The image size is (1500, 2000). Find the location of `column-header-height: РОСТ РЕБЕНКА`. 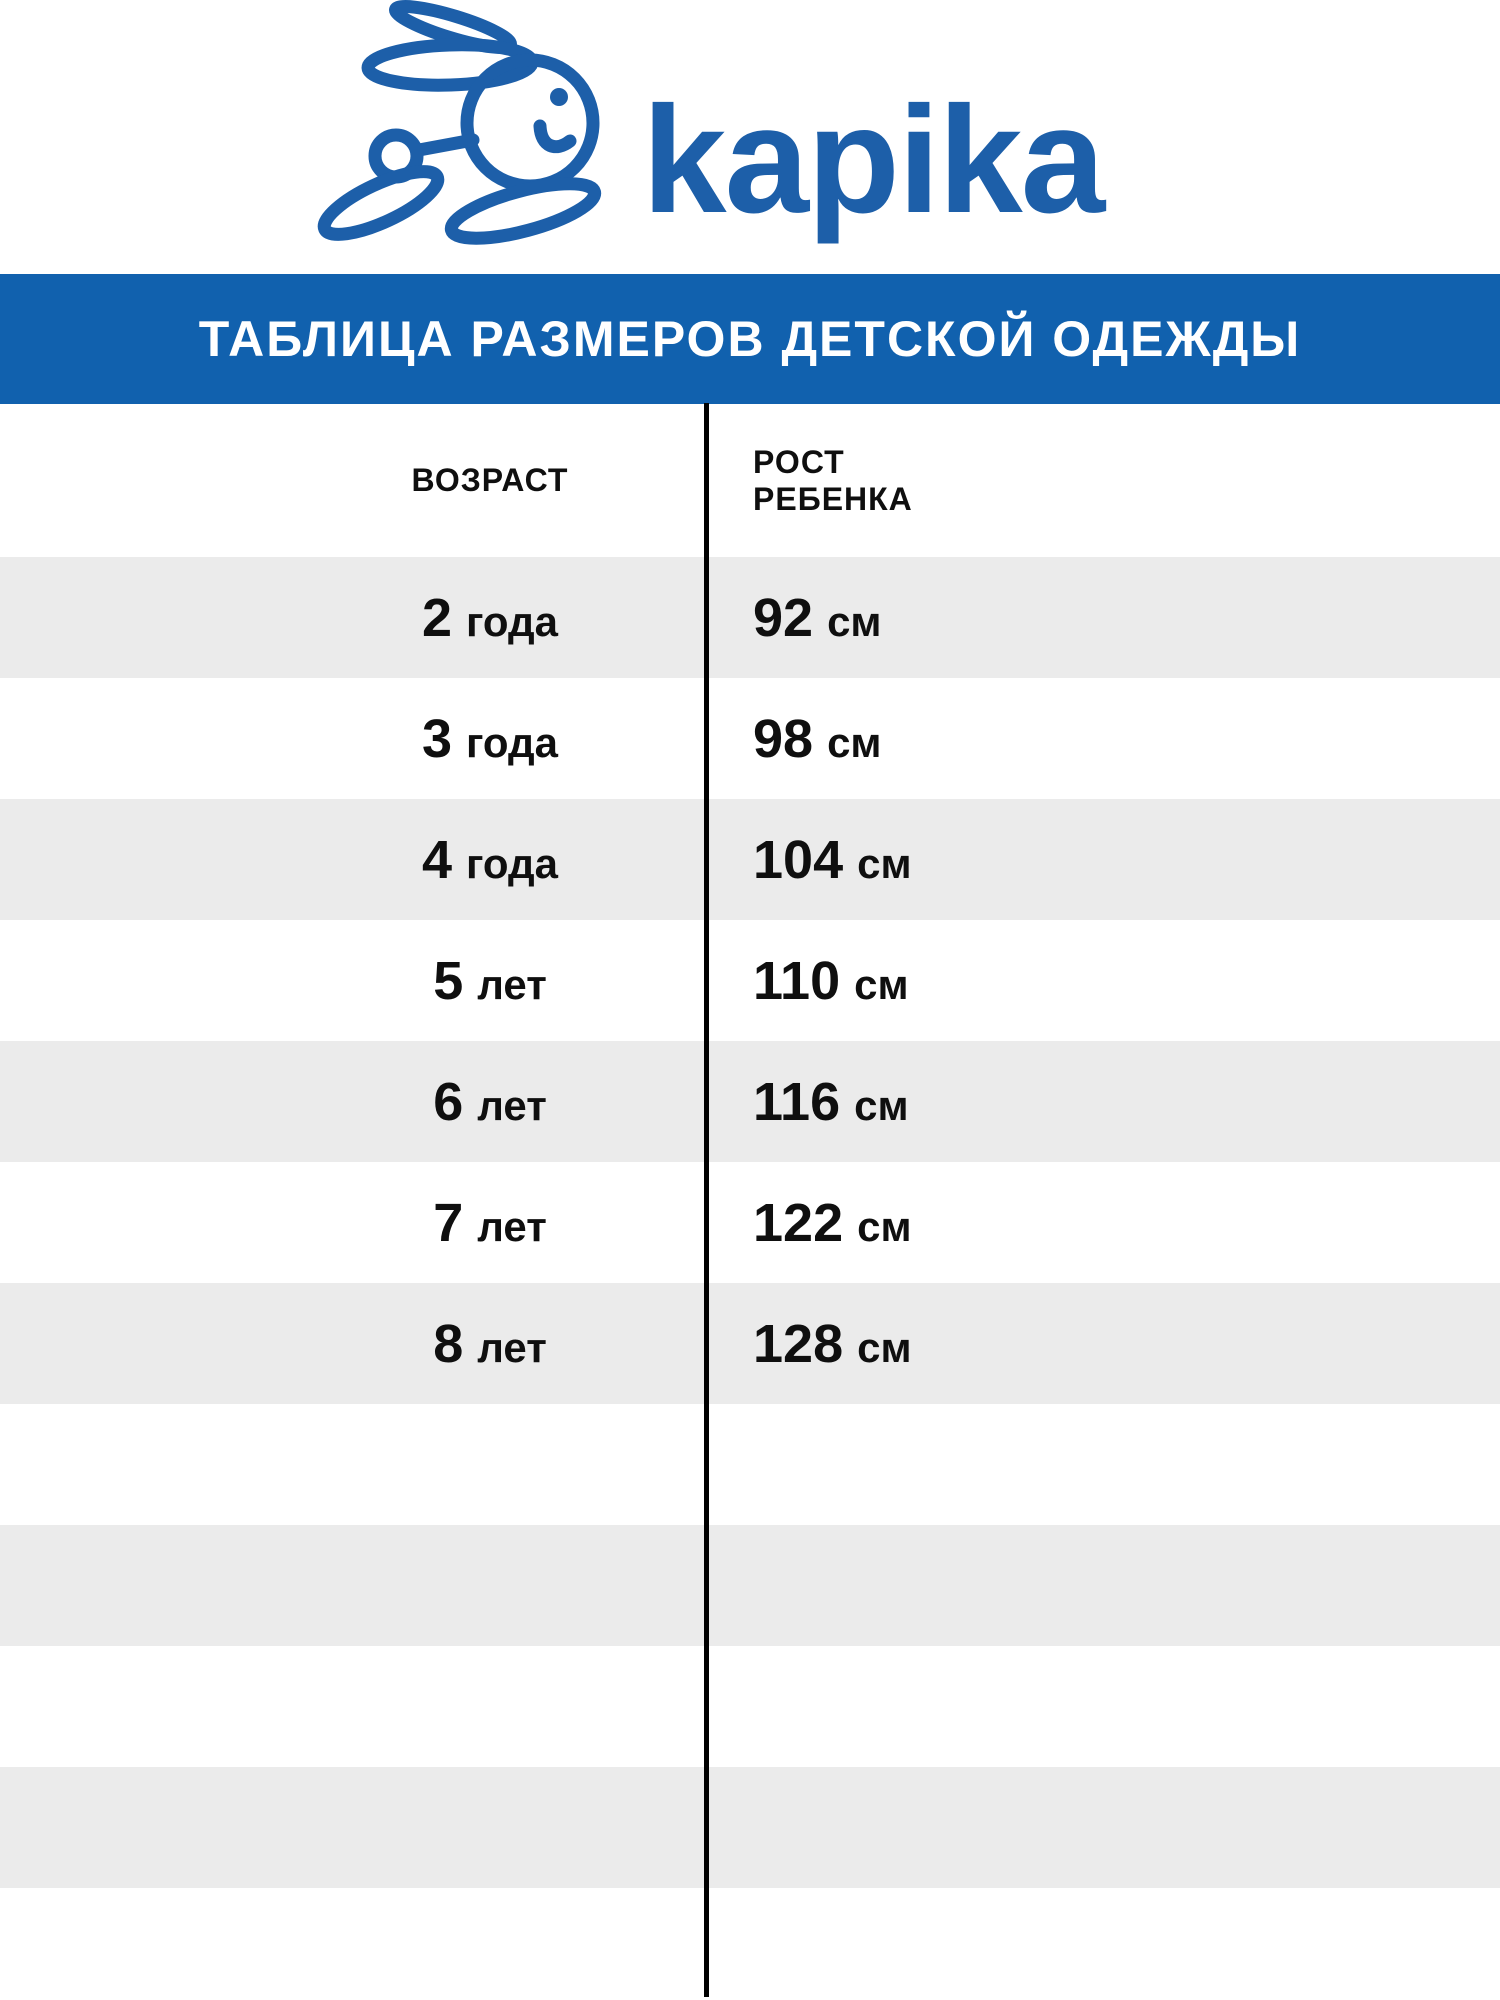

column-header-height: РОСТ РЕБЕНКА is located at coordinates (833, 480).